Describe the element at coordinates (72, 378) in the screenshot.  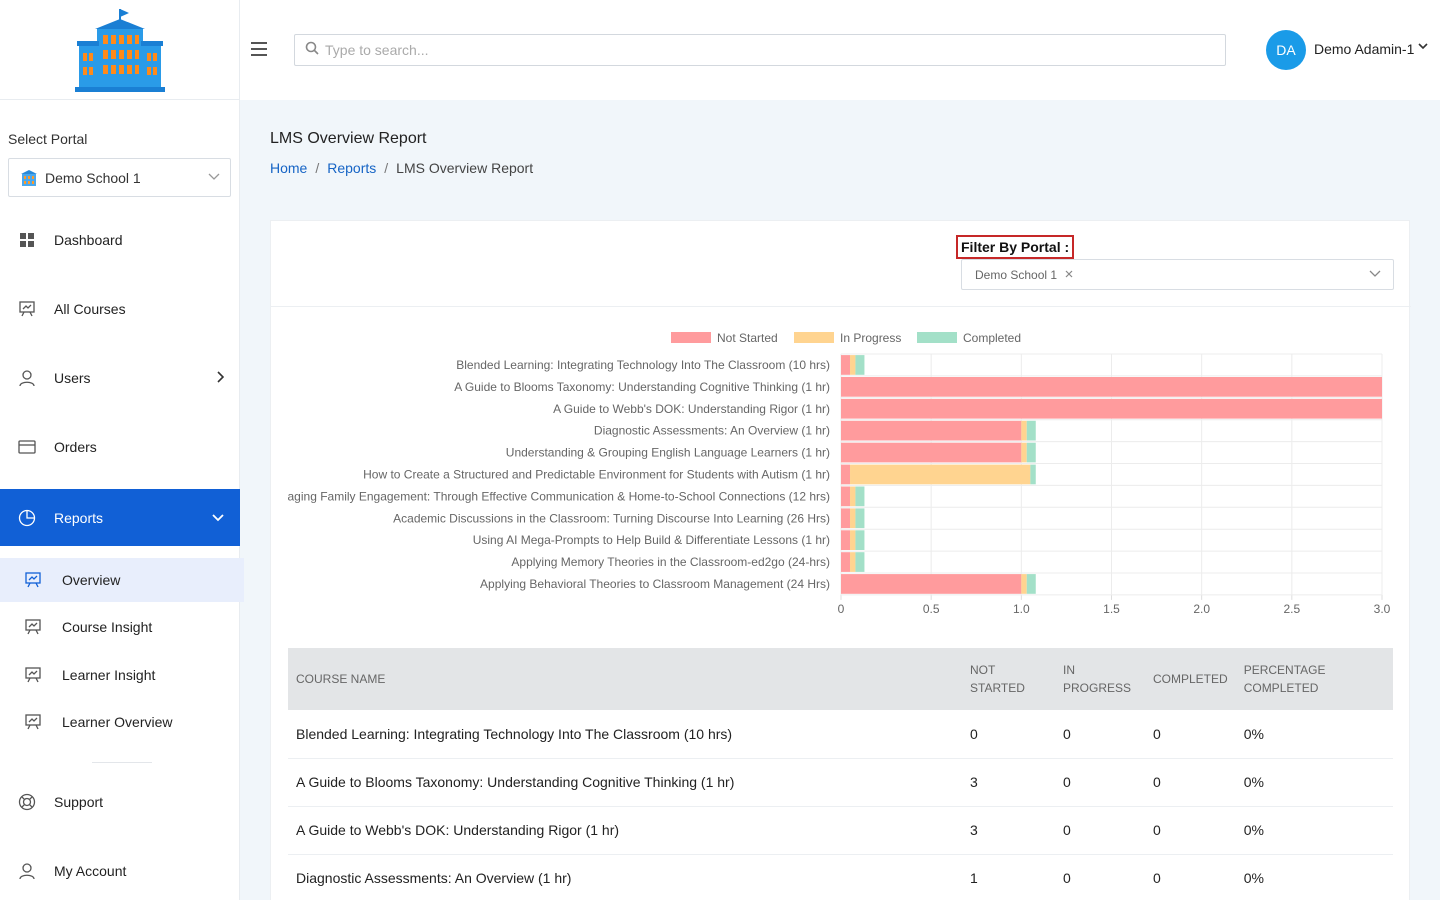
I see `nav-users-label: Users` at that location.